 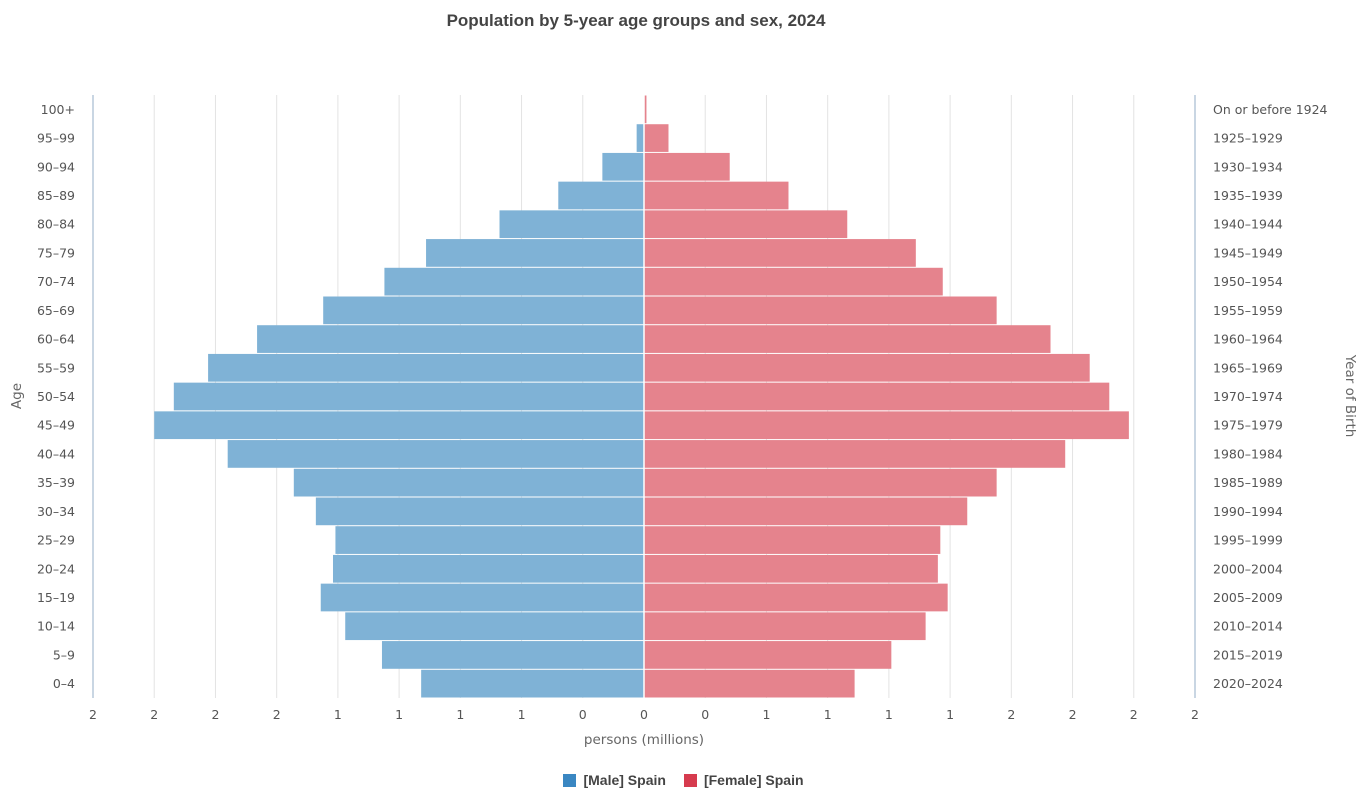 What do you see at coordinates (570, 780) in the screenshot?
I see `legend-swatch-male` at bounding box center [570, 780].